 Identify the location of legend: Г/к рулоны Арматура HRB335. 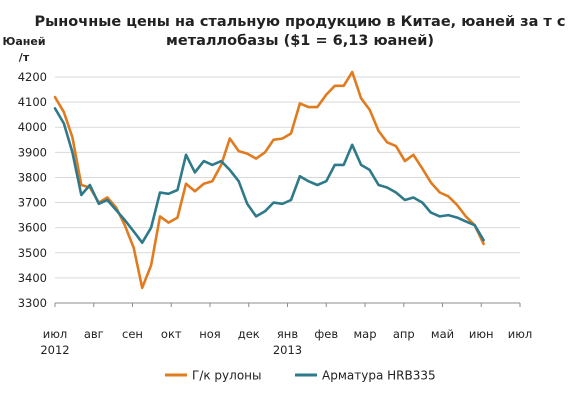
(300, 376).